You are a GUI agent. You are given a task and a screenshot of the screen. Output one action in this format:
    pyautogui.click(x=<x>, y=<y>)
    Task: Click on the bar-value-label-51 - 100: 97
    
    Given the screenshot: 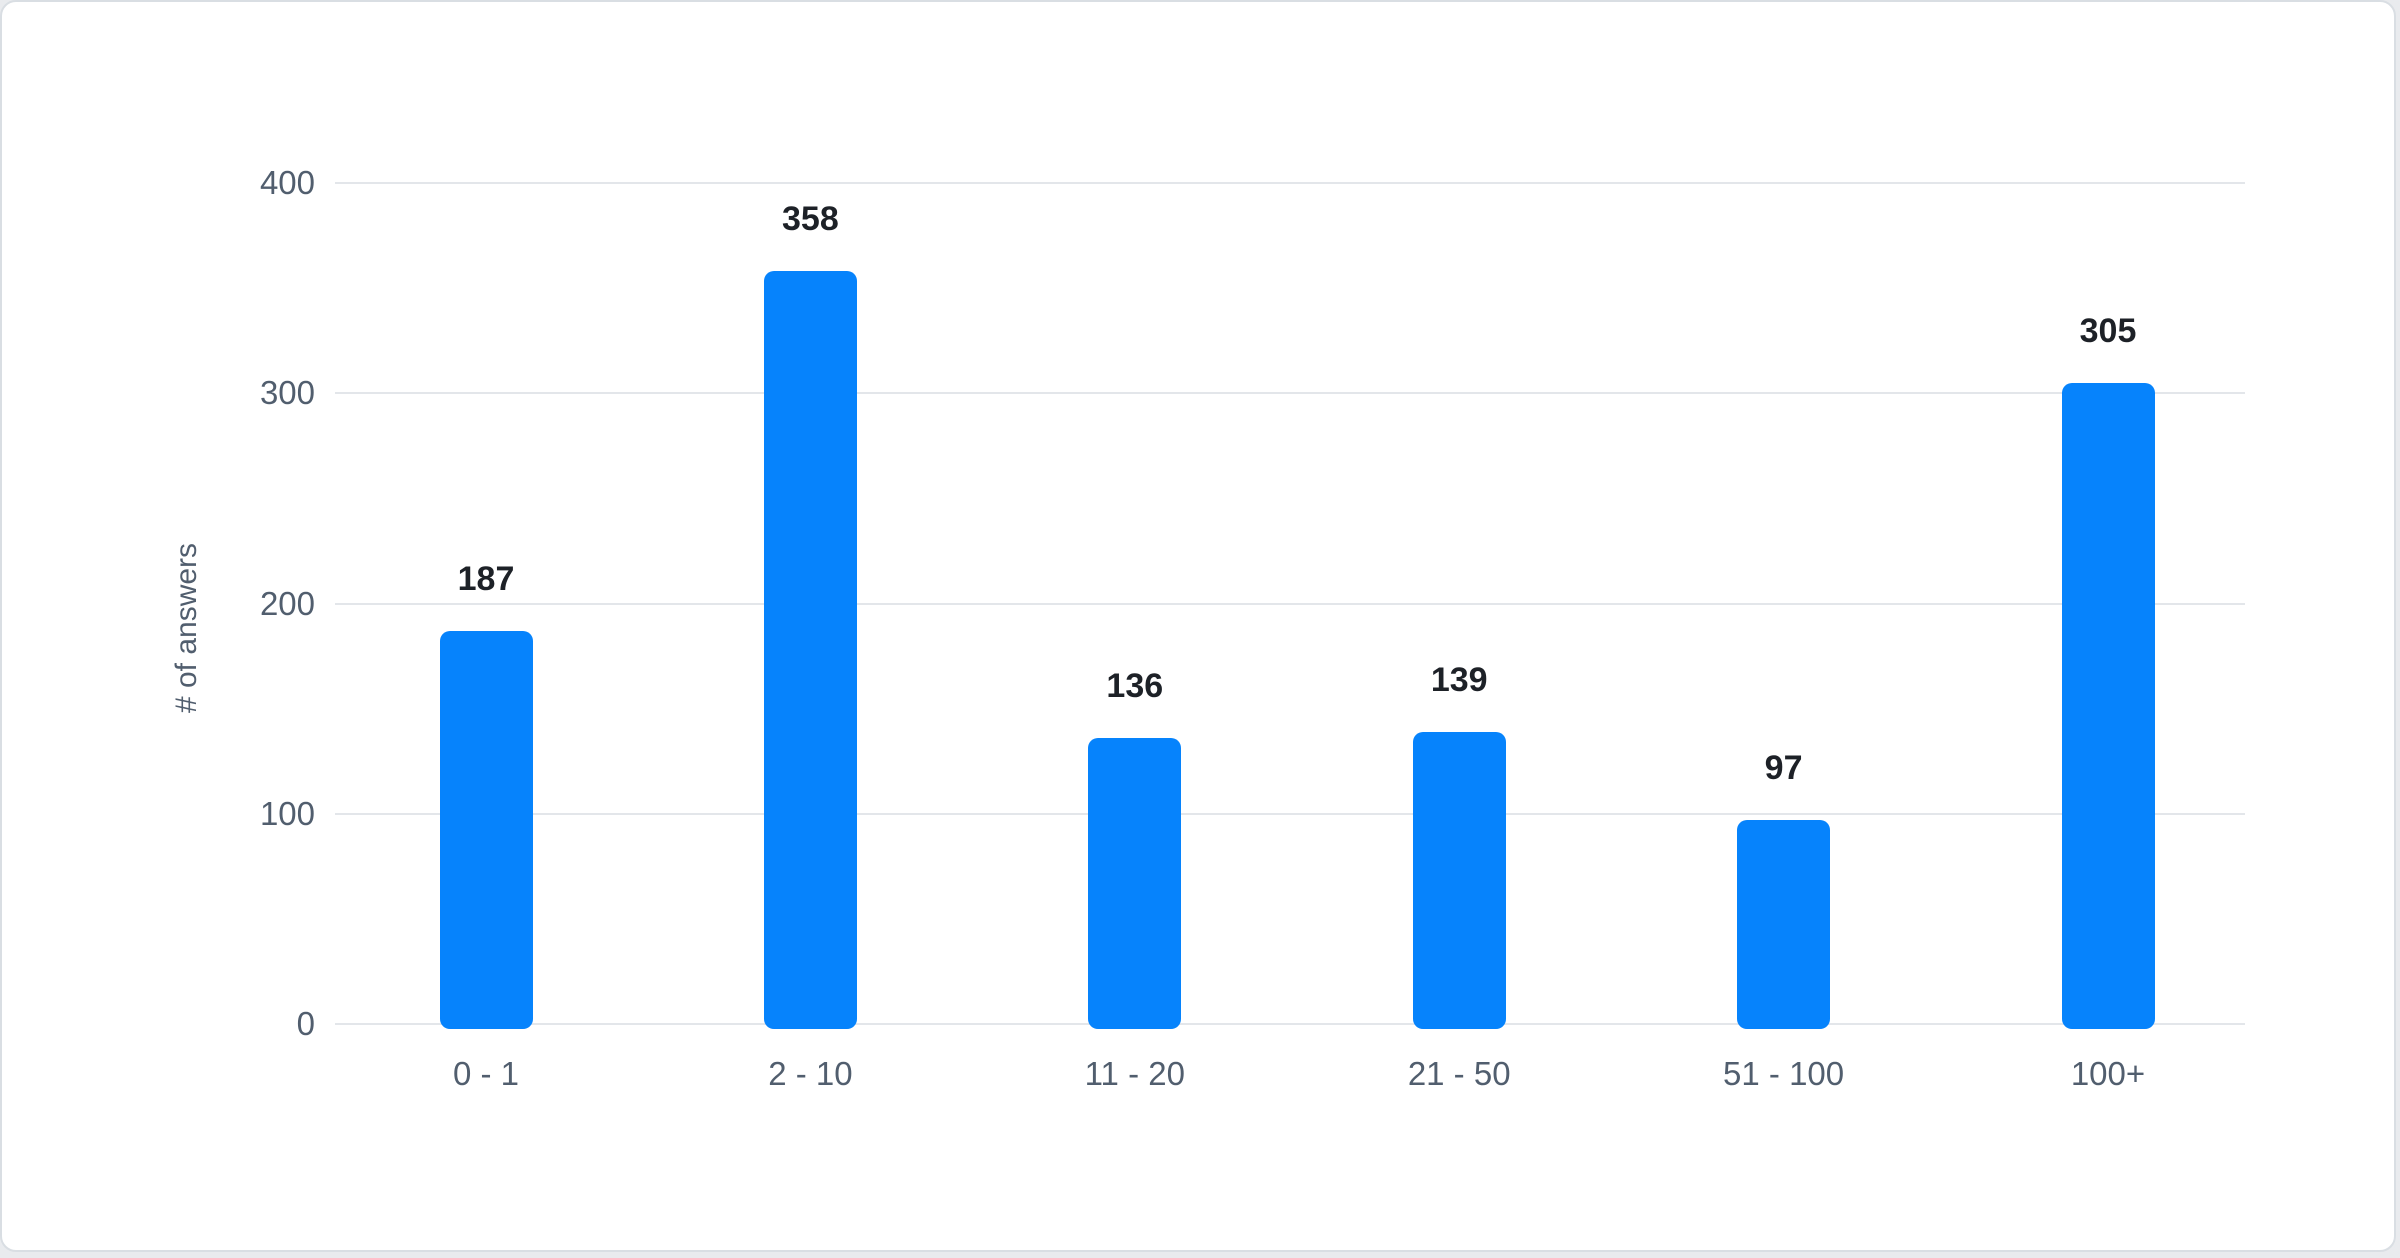 What is the action you would take?
    pyautogui.click(x=1783, y=768)
    